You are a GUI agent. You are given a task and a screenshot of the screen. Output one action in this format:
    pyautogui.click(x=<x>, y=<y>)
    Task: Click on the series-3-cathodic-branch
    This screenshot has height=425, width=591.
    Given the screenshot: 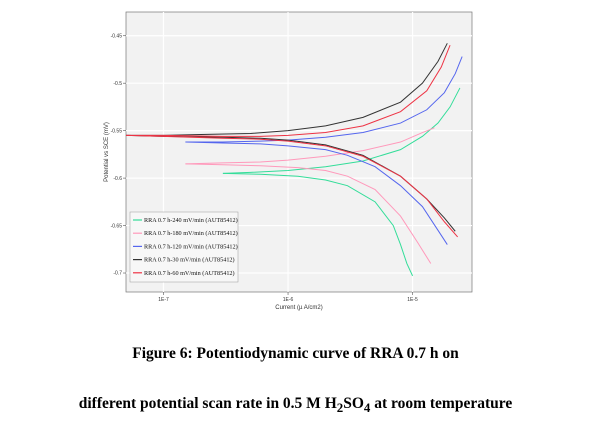 What is the action you would take?
    pyautogui.click(x=290, y=183)
    